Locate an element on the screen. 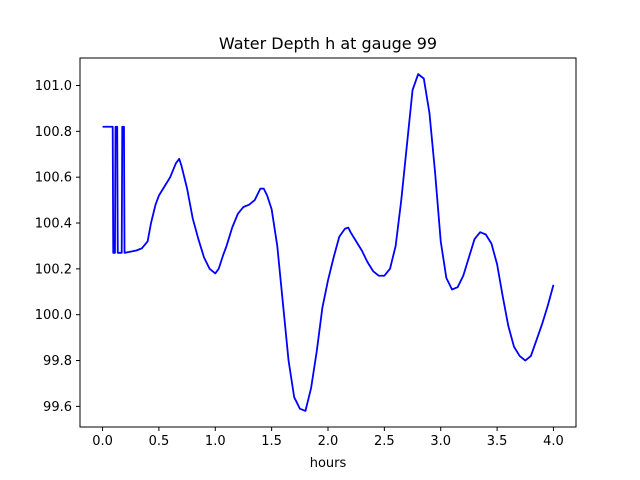 The image size is (640, 480). x-tick-label: 2.0 is located at coordinates (328, 441).